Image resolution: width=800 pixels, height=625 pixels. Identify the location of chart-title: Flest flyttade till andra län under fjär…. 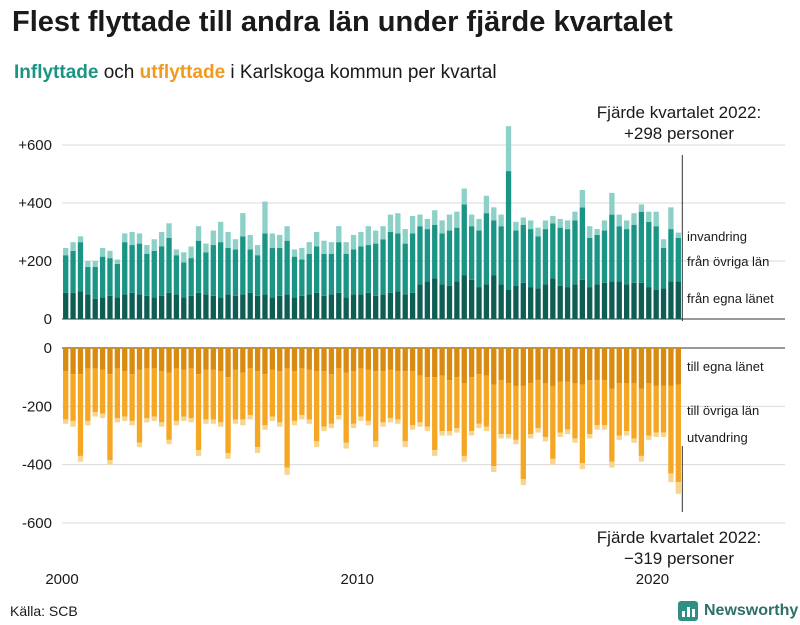
(342, 22).